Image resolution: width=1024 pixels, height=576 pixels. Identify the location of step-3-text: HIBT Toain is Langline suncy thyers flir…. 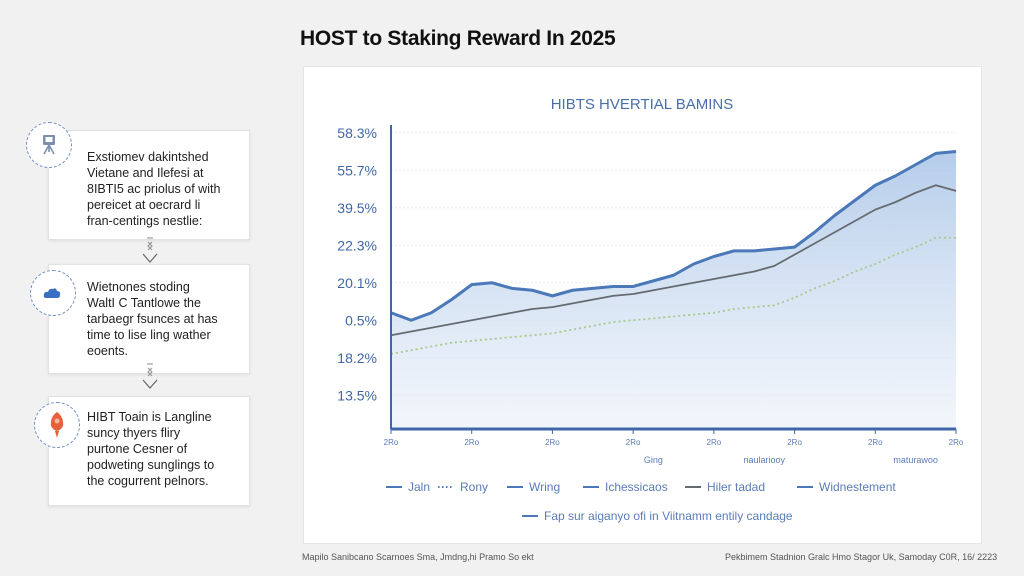
(164, 449).